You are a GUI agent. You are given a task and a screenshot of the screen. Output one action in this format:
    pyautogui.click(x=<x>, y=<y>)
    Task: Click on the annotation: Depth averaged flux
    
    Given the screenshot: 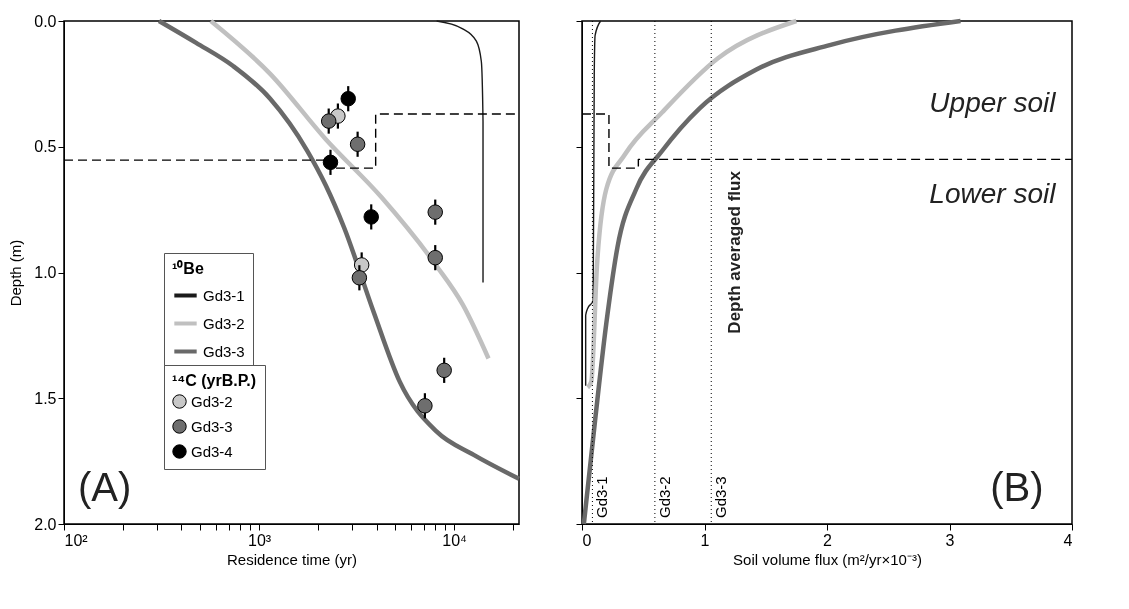 What is the action you would take?
    pyautogui.click(x=735, y=252)
    